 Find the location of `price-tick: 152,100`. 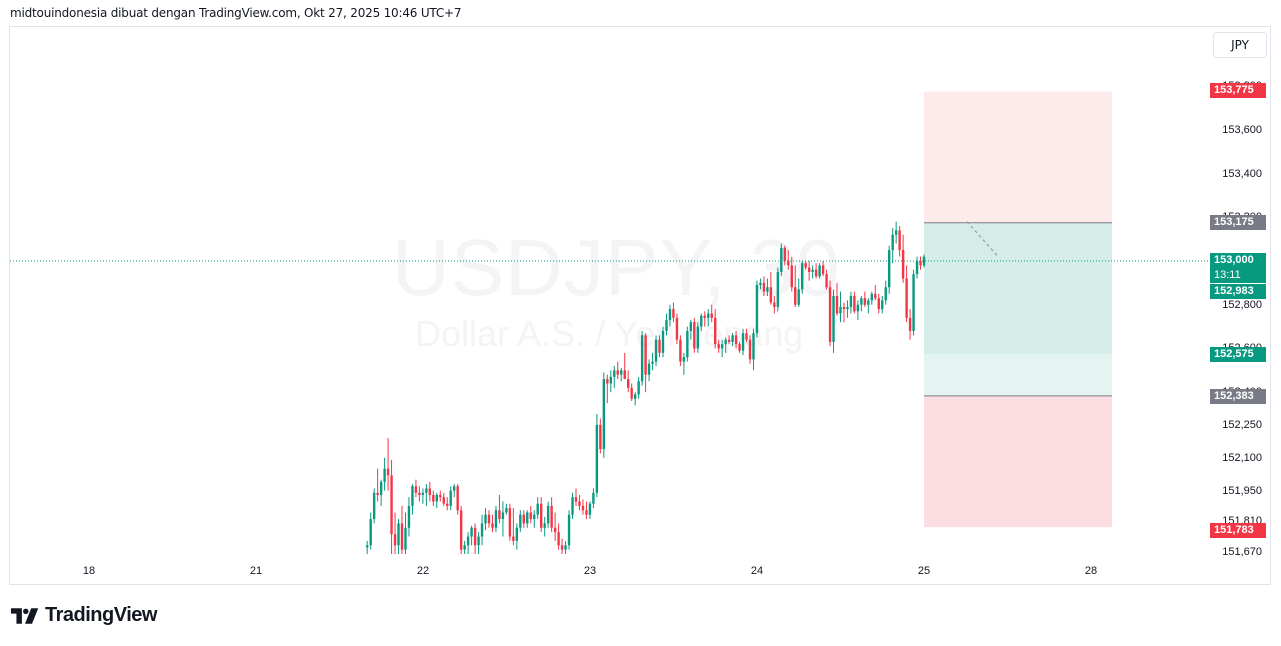

price-tick: 152,100 is located at coordinates (1242, 457).